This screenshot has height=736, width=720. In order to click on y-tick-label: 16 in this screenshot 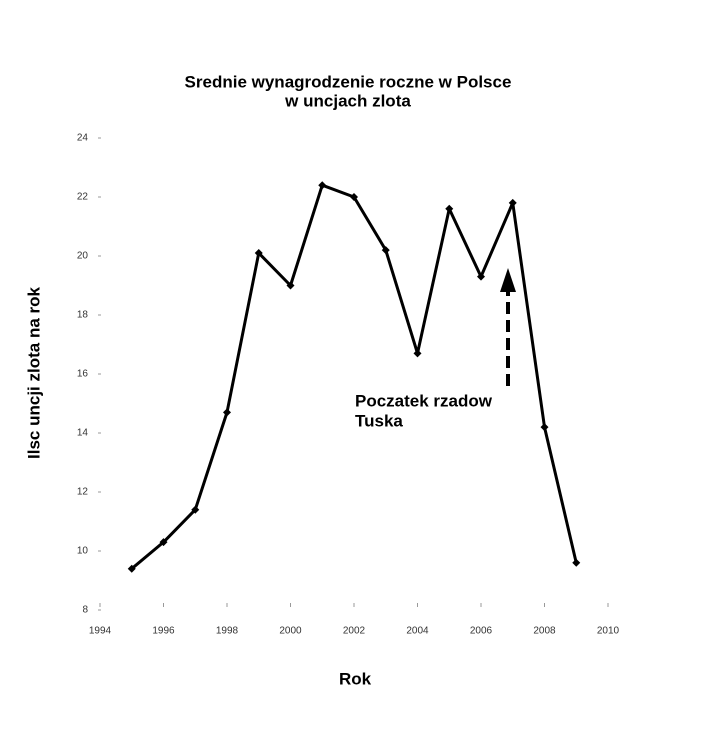, I will do `click(83, 374)`.